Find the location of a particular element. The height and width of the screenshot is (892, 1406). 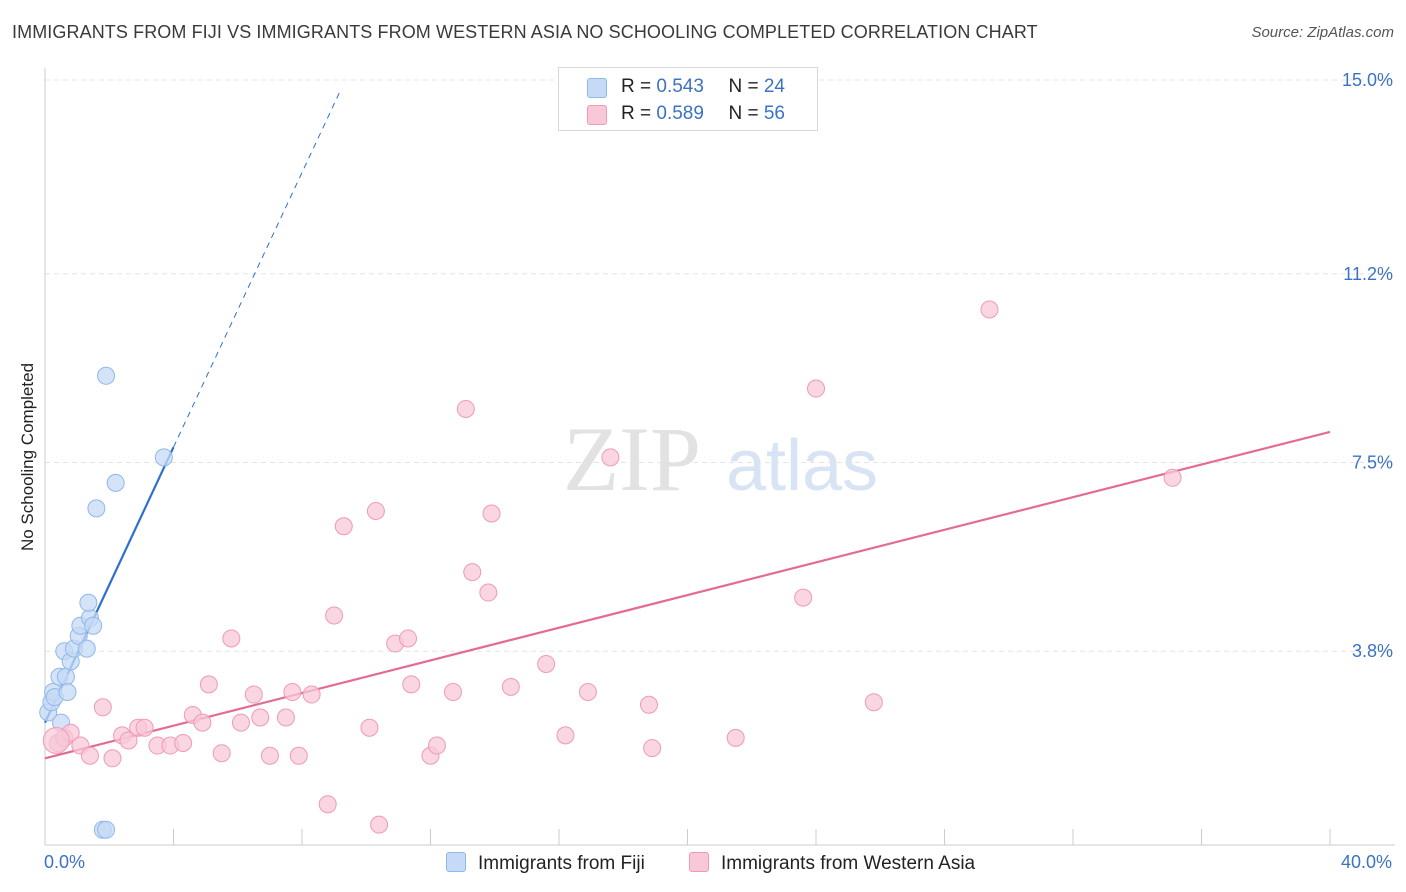

y-tick-label: 15.0% is located at coordinates (1367, 80).